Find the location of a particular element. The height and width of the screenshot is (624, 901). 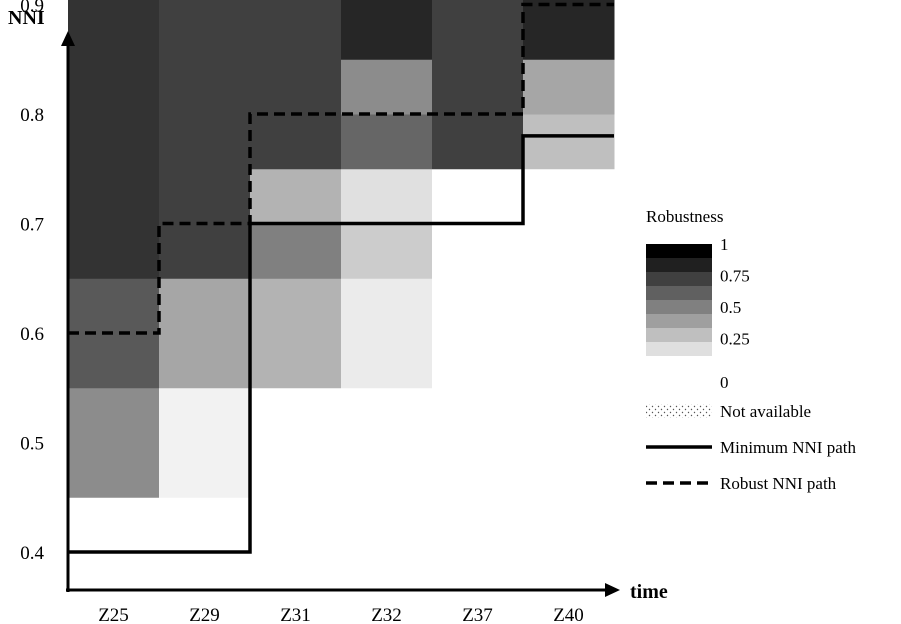

colorbar-labels: 1 0.75 0.5 0.25 0 is located at coordinates (735, 313).